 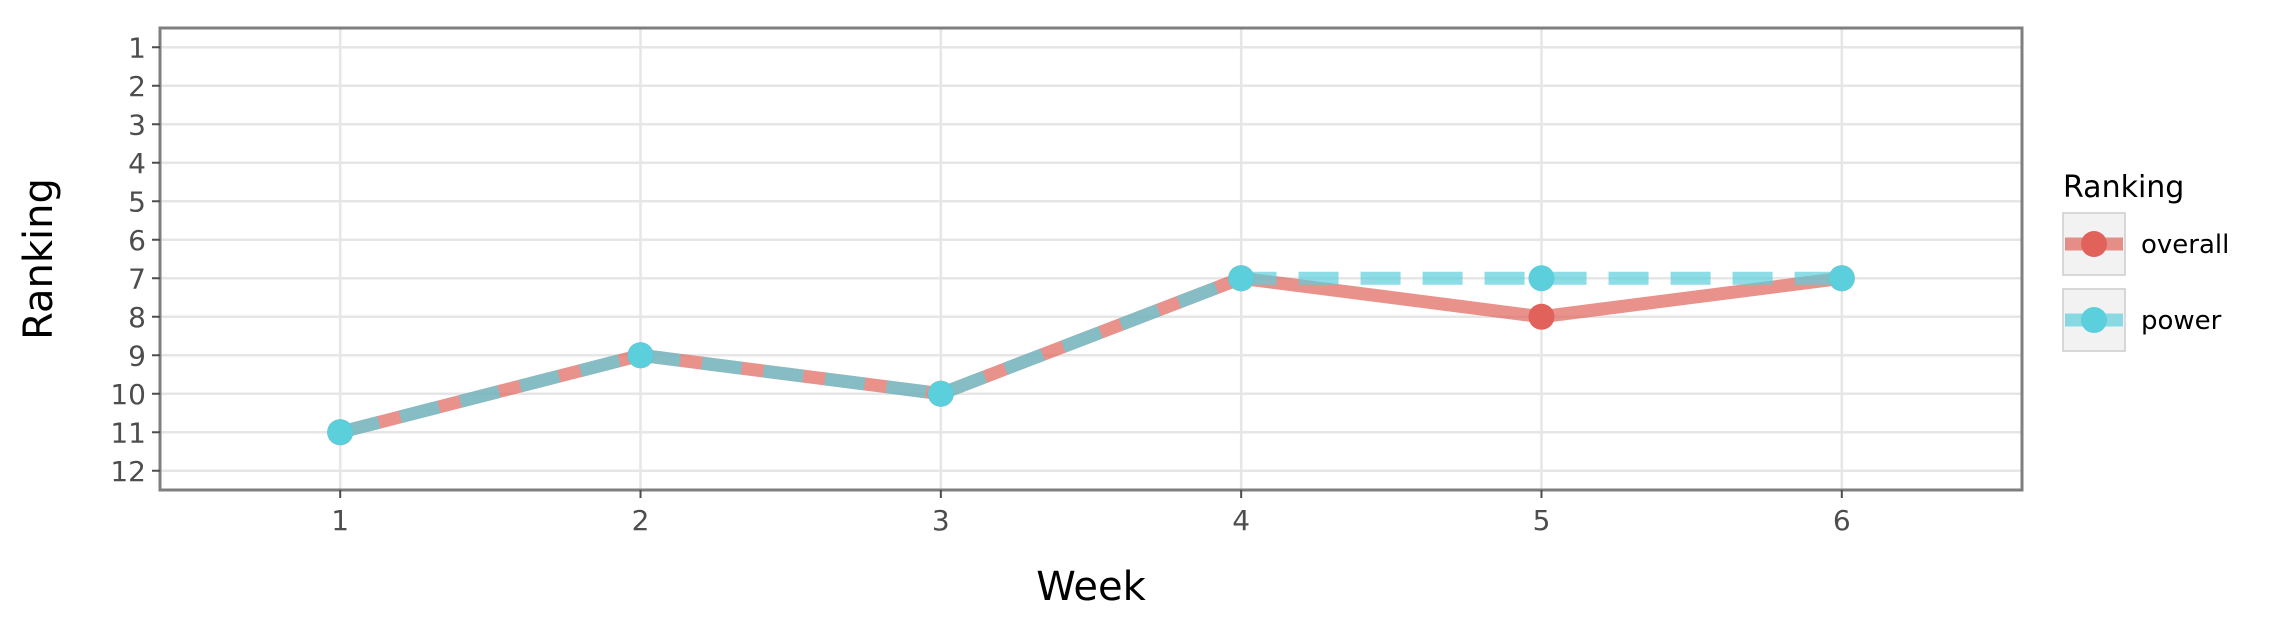 What do you see at coordinates (137, 240) in the screenshot?
I see `y-tick-label: 6` at bounding box center [137, 240].